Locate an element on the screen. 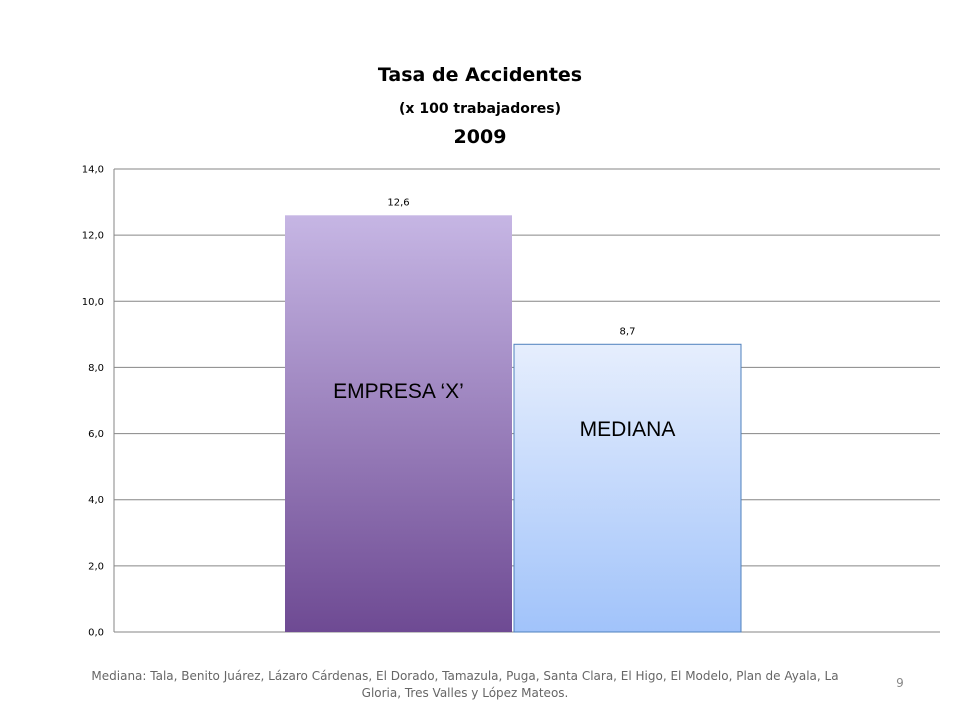  y-tick-label: 4,0 is located at coordinates (96, 500).